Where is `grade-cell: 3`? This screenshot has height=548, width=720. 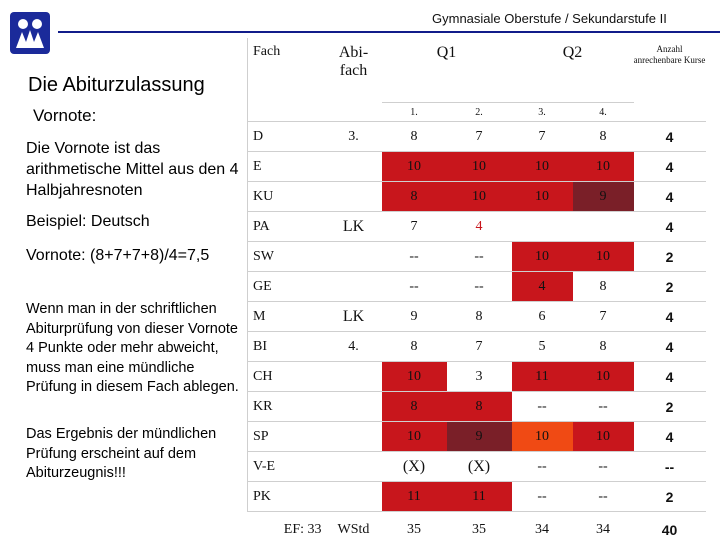 grade-cell: 3 is located at coordinates (479, 377).